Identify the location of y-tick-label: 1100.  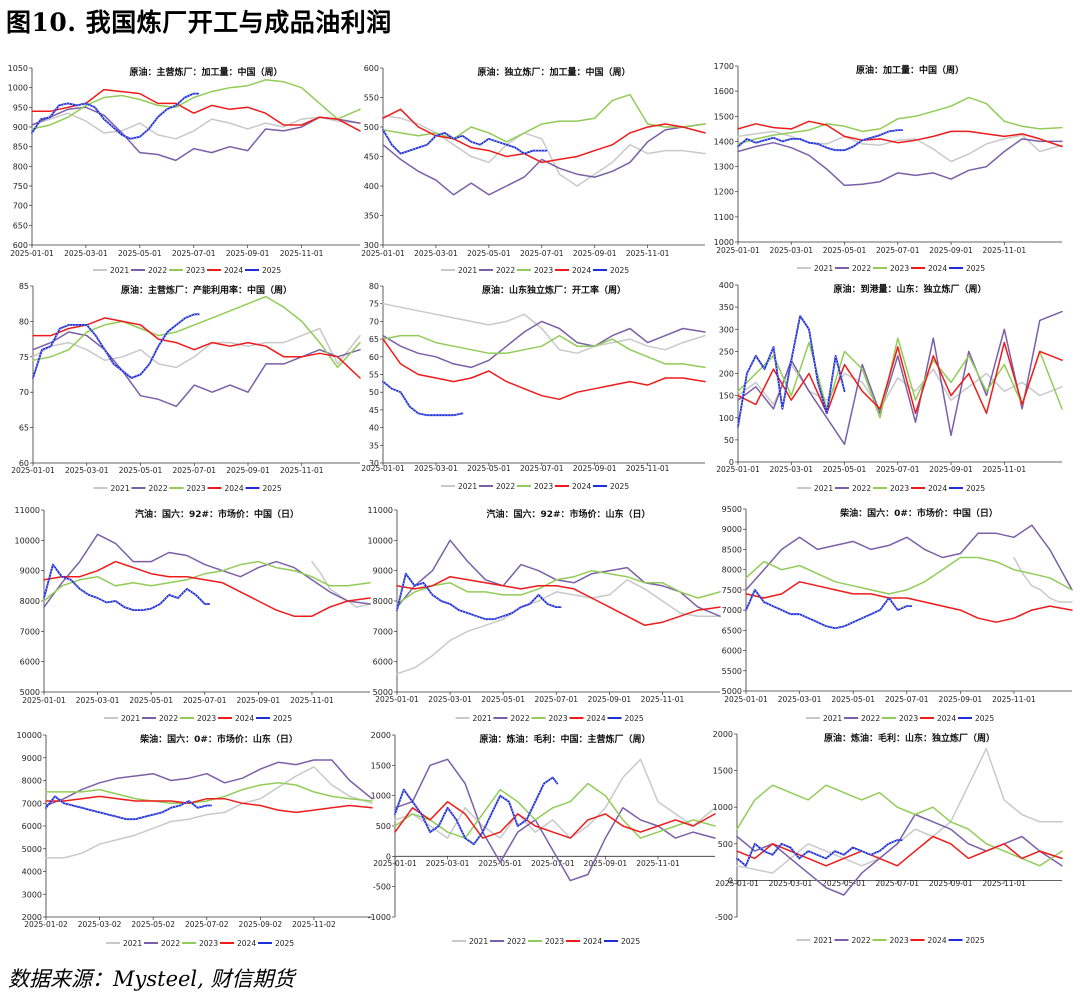
(724, 217).